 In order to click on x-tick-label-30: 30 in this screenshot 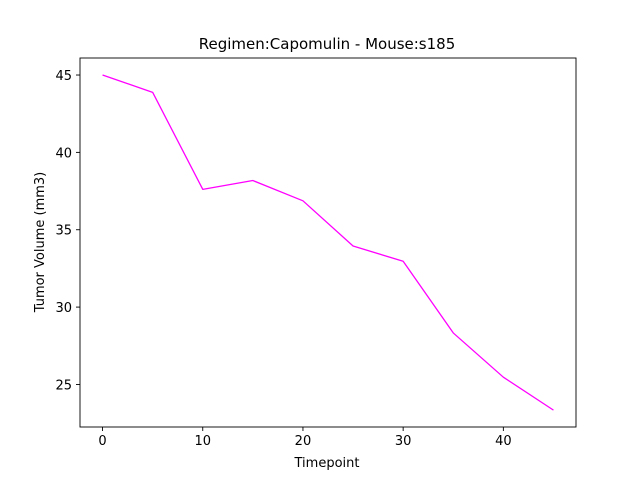, I will do `click(403, 441)`.